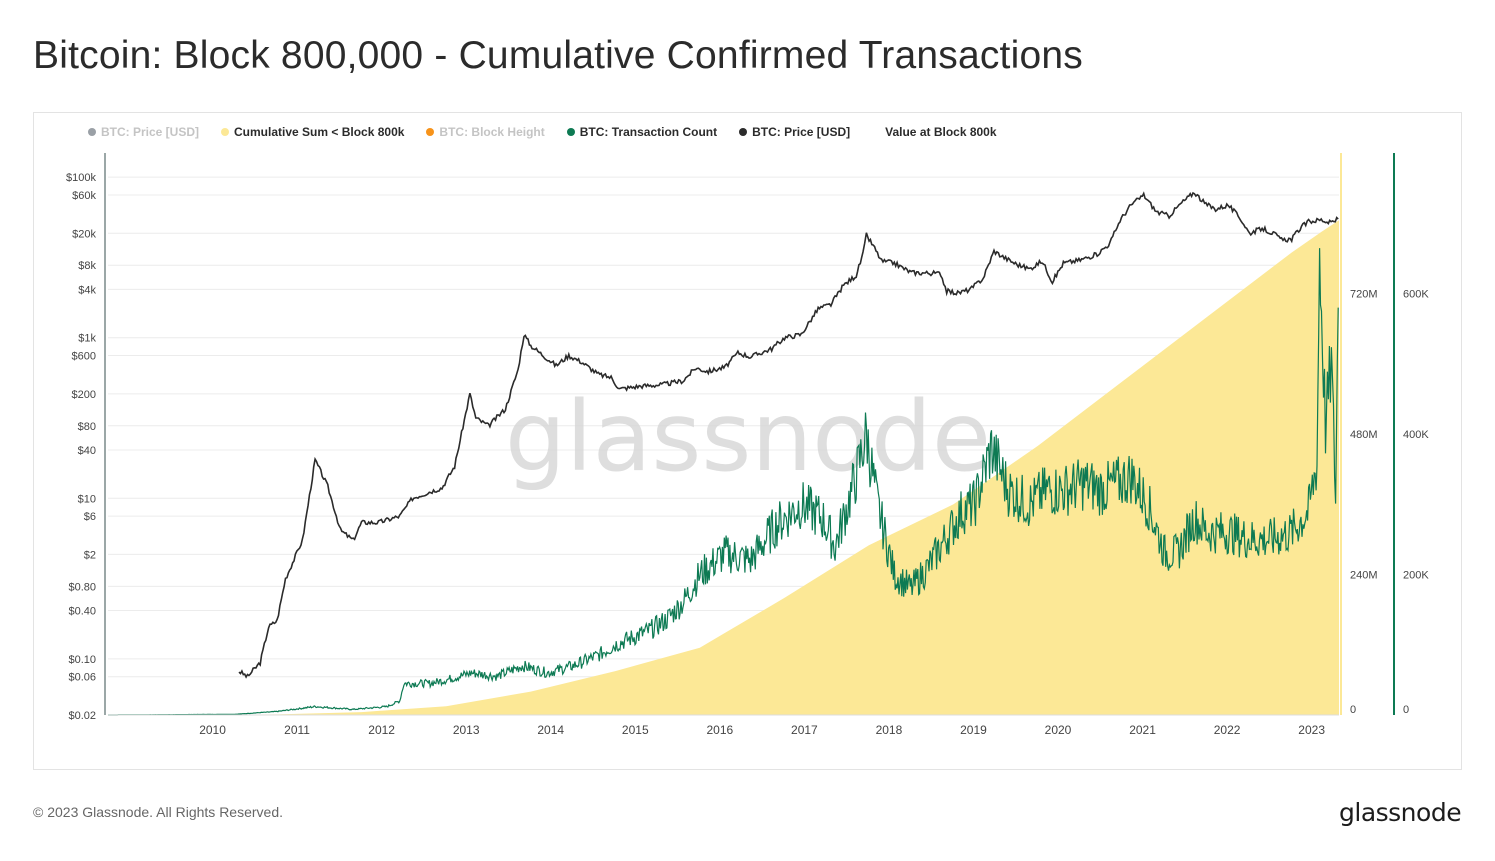  What do you see at coordinates (84, 395) in the screenshot?
I see `y-left-tick-label: $200` at bounding box center [84, 395].